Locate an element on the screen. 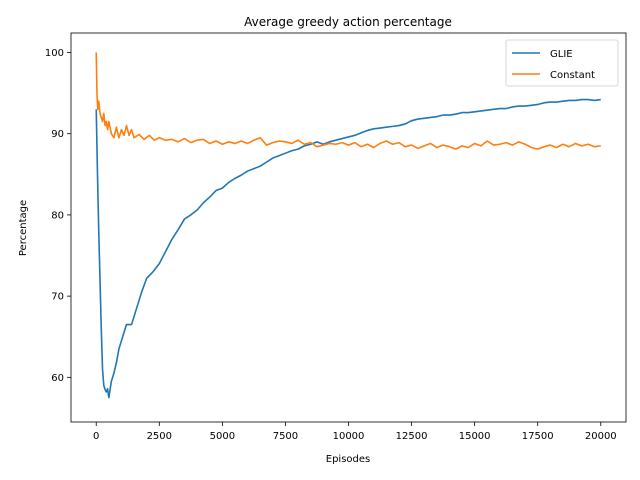  legend-label-glie: GLIE is located at coordinates (561, 54).